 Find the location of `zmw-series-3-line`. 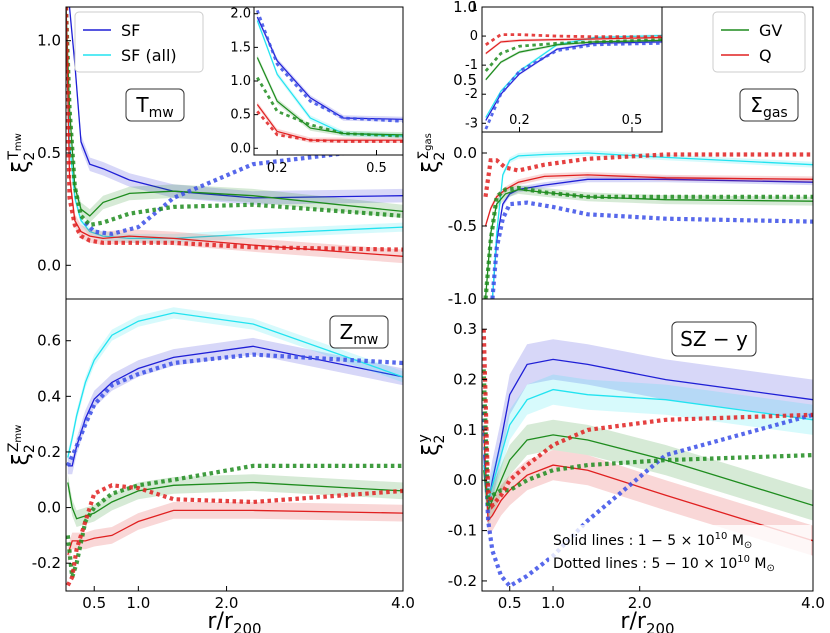

zmw-series-3-line is located at coordinates (235, 532).